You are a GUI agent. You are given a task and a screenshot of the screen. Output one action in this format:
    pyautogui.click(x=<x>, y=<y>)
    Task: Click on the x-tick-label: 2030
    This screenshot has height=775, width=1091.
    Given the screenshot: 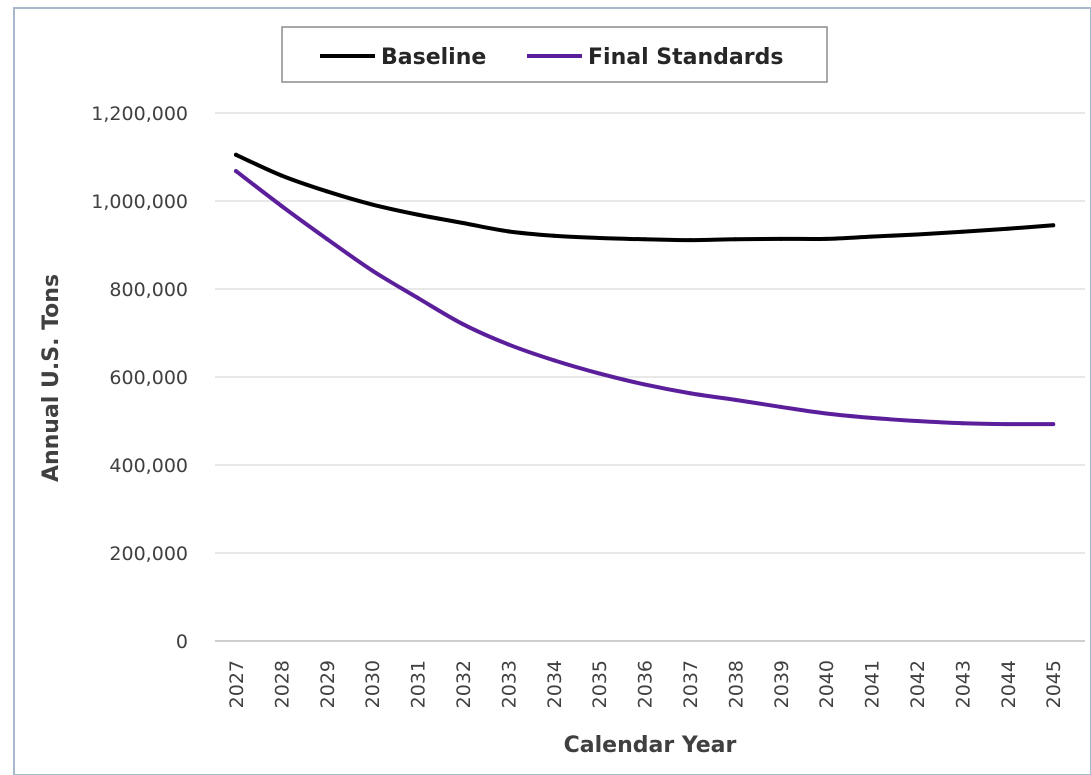 What is the action you would take?
    pyautogui.click(x=373, y=684)
    